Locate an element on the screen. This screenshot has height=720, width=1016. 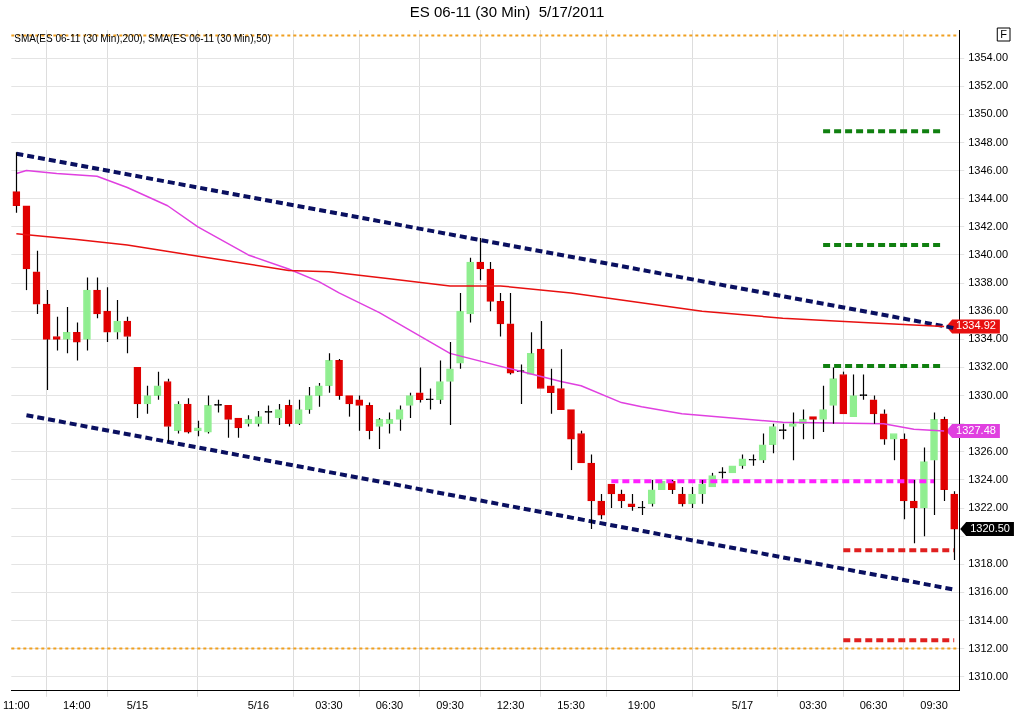
y-tick-label: 1338.00 is located at coordinates (988, 282).